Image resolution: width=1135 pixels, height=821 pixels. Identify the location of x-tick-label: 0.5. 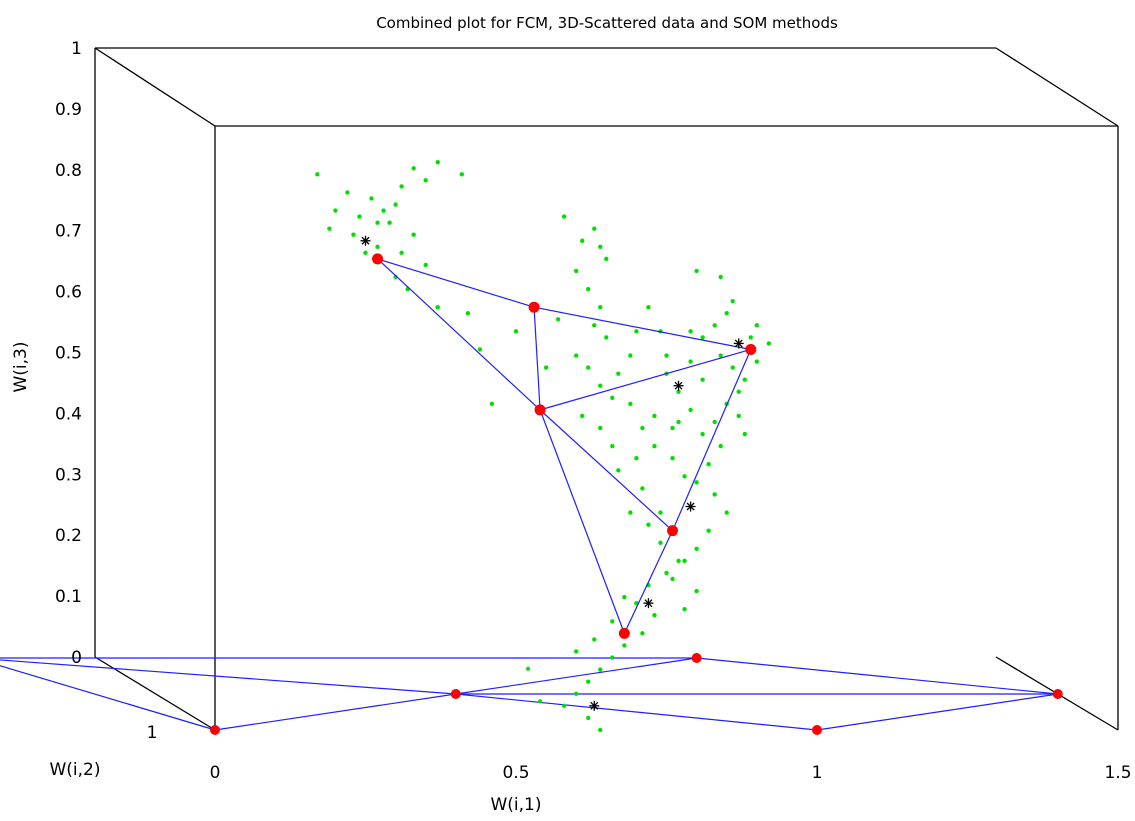
(515, 773).